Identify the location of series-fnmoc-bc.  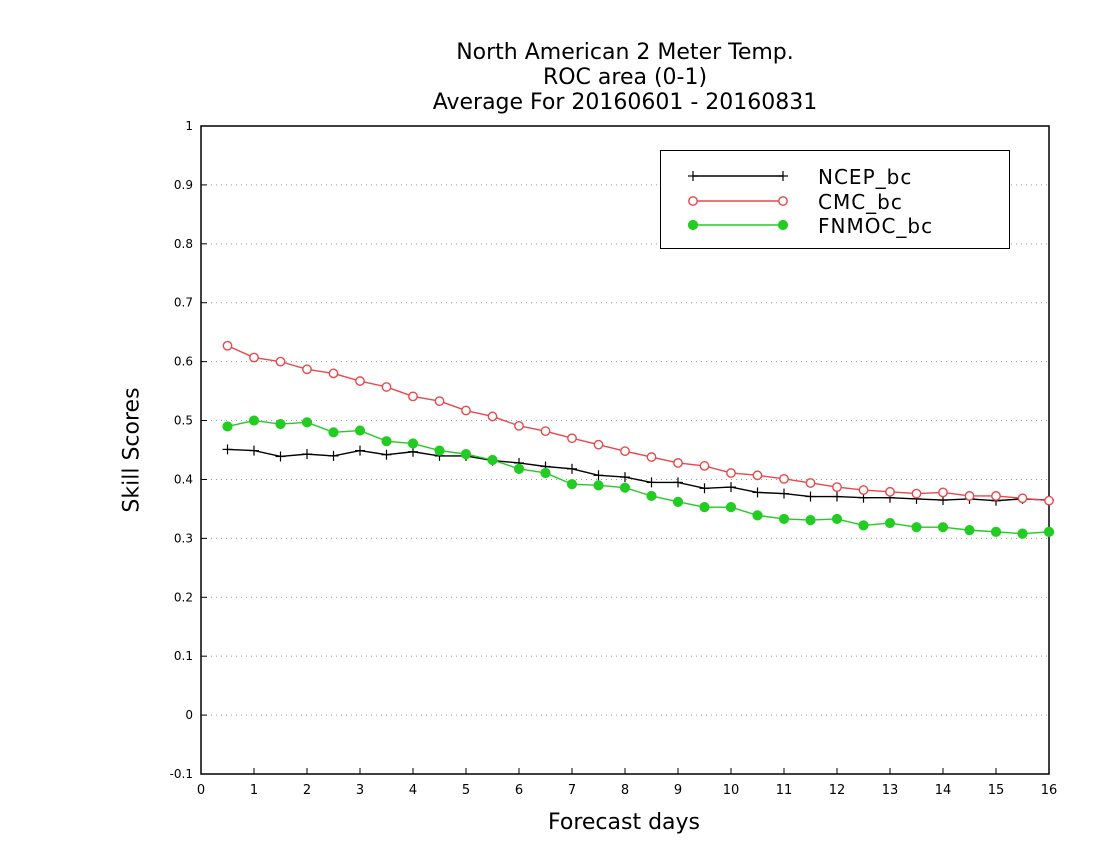
(638, 477).